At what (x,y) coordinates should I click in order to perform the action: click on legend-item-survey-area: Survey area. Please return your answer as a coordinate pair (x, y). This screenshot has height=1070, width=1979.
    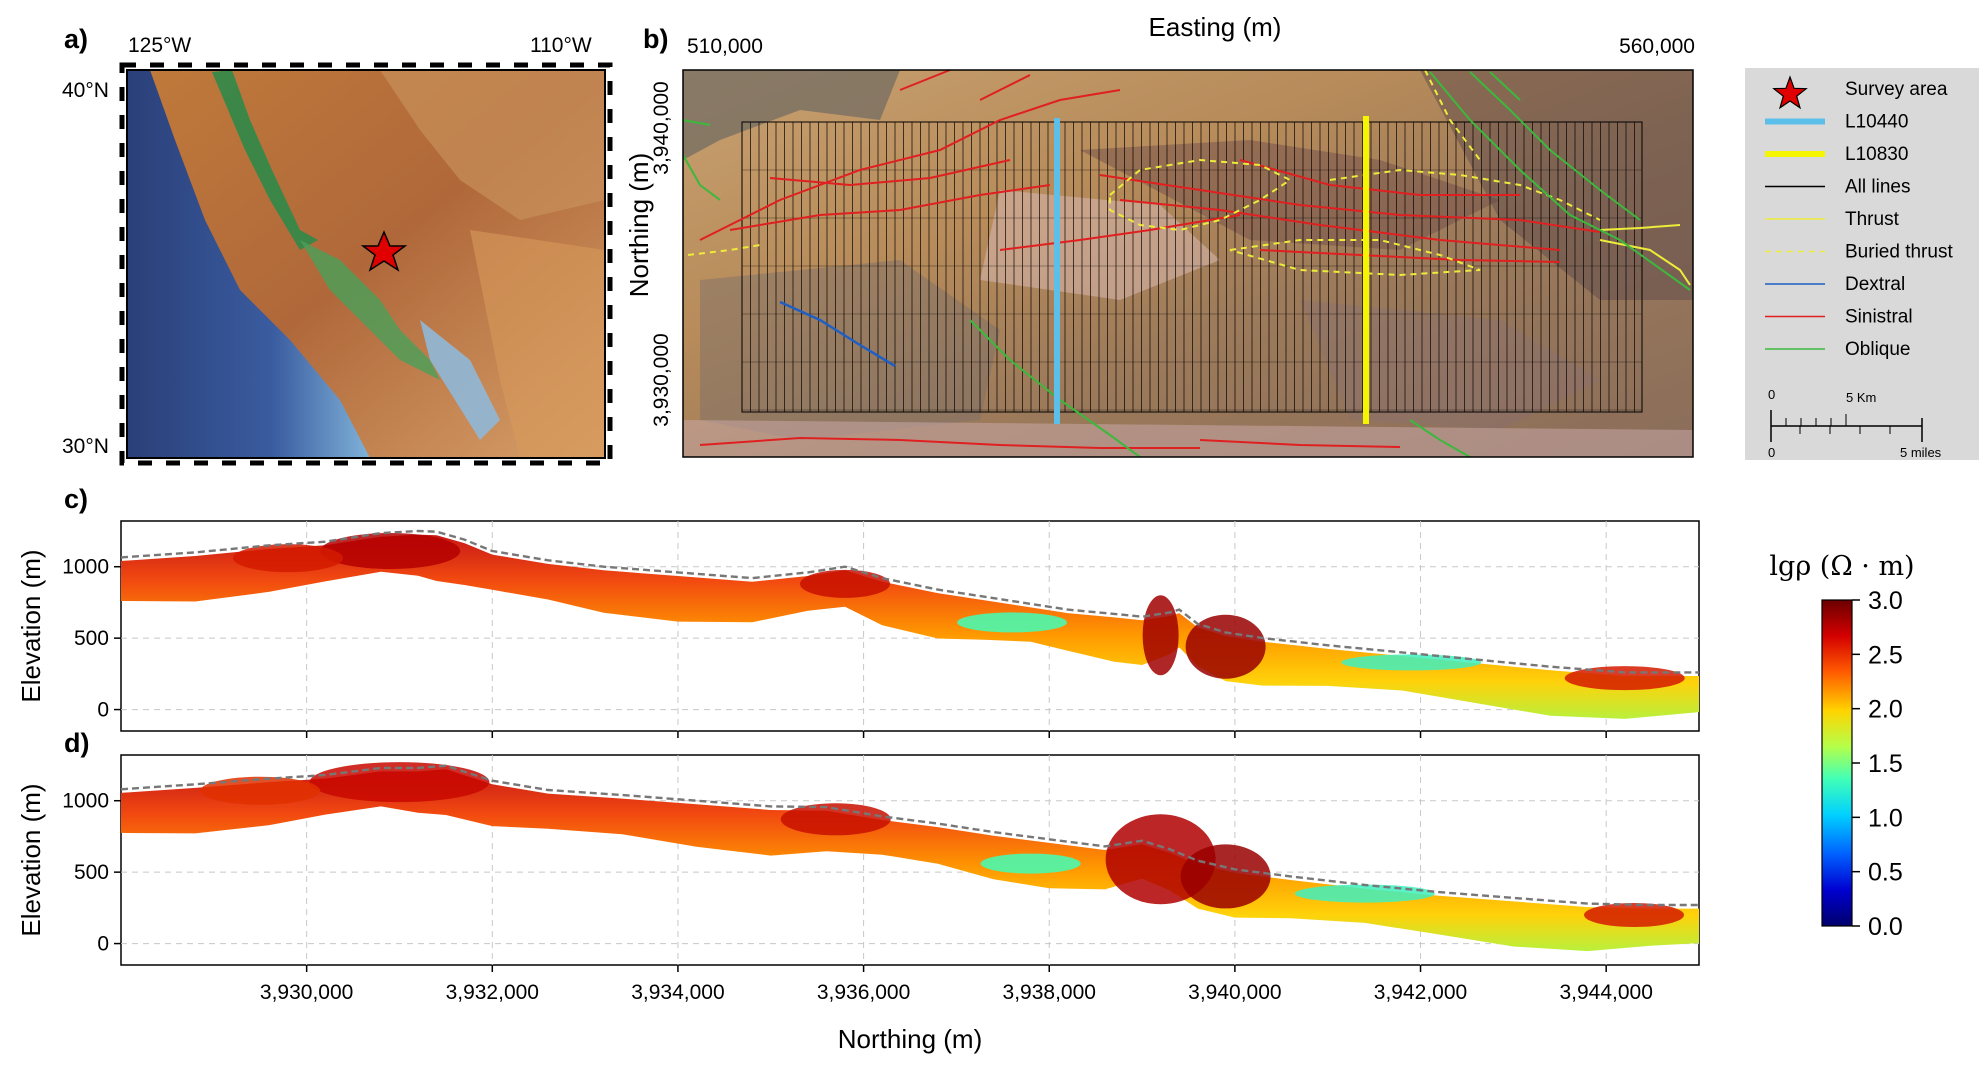
    Looking at the image, I should click on (1860, 92).